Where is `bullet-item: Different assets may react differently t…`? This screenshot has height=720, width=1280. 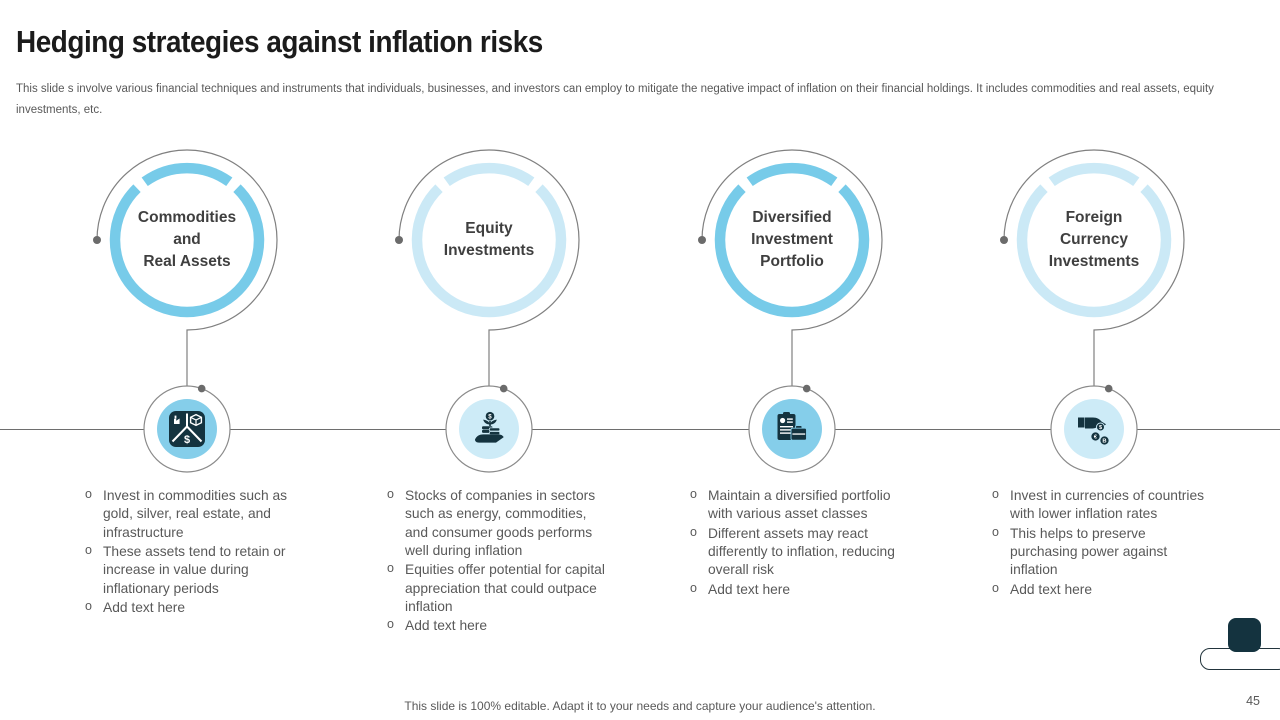 bullet-item: Different assets may react differently t… is located at coordinates (800, 552).